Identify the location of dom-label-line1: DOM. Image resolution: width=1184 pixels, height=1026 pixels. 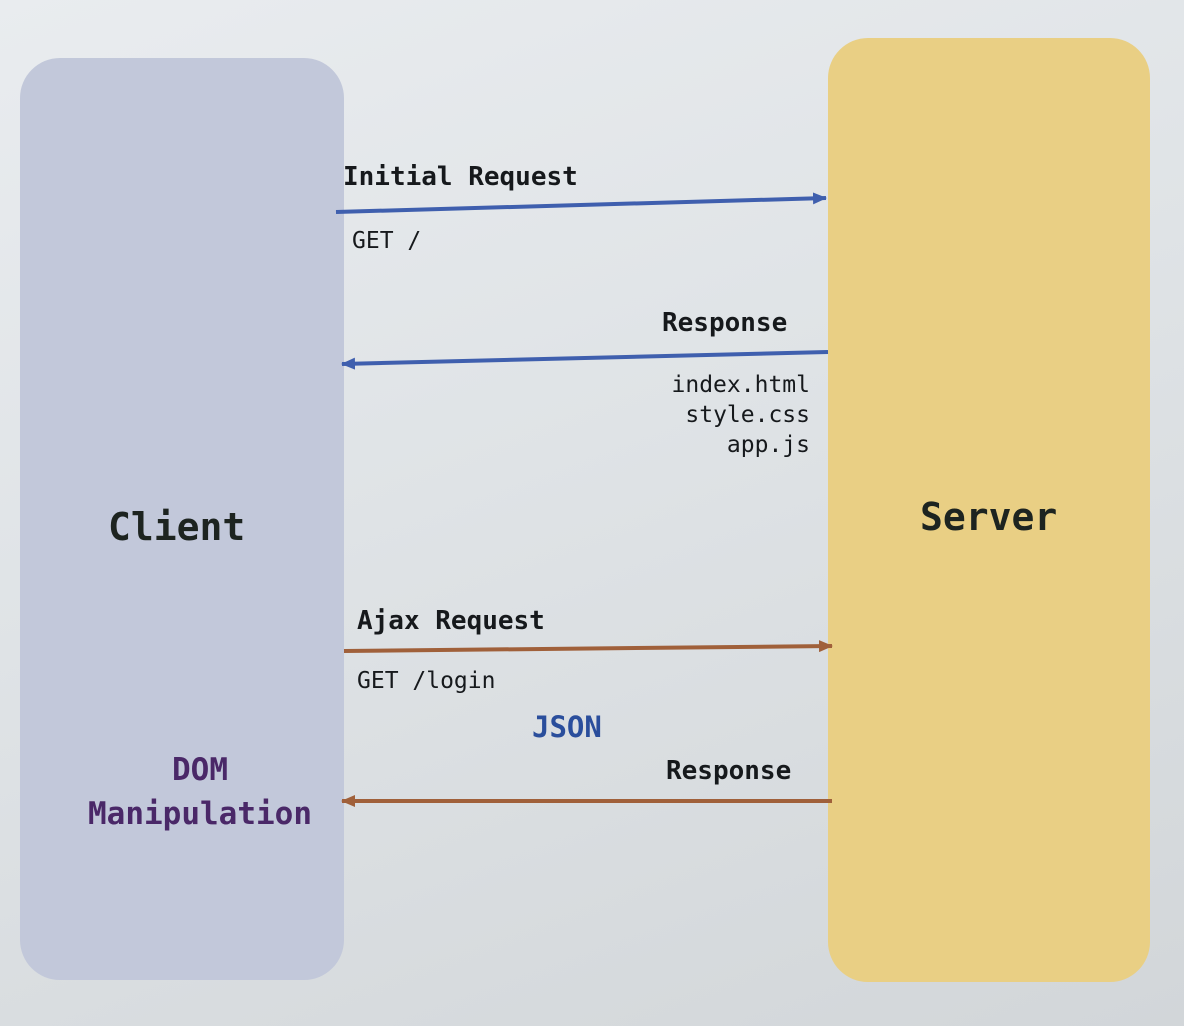
(200, 770).